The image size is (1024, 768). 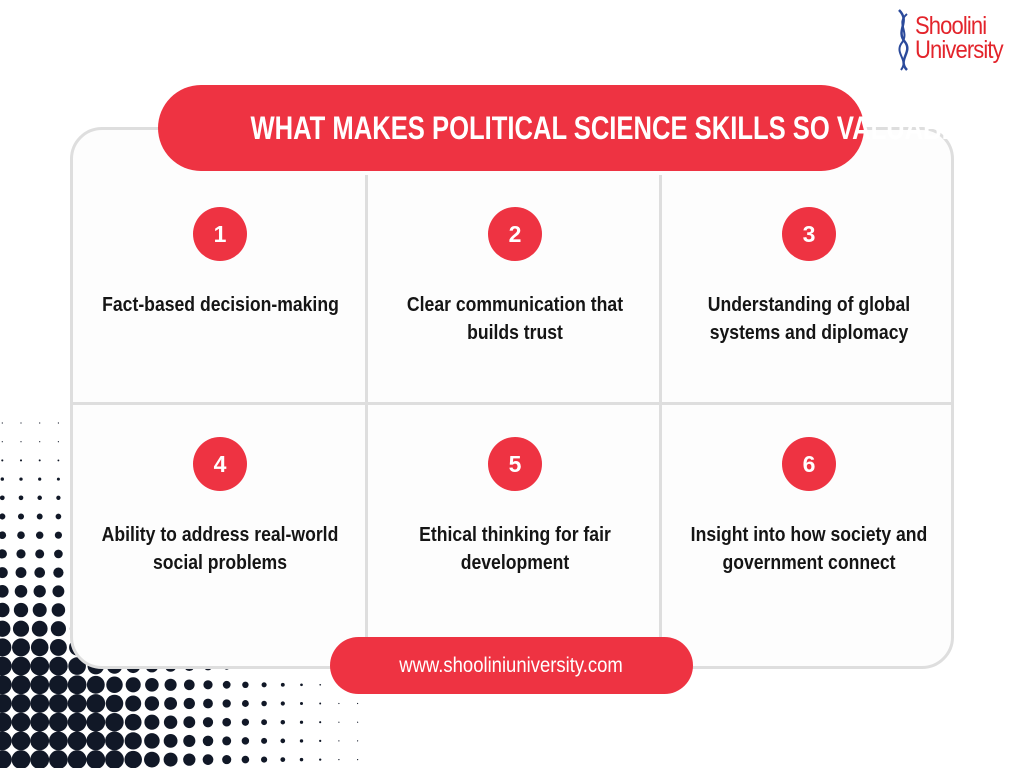 What do you see at coordinates (809, 464) in the screenshot?
I see `number-badge: 6` at bounding box center [809, 464].